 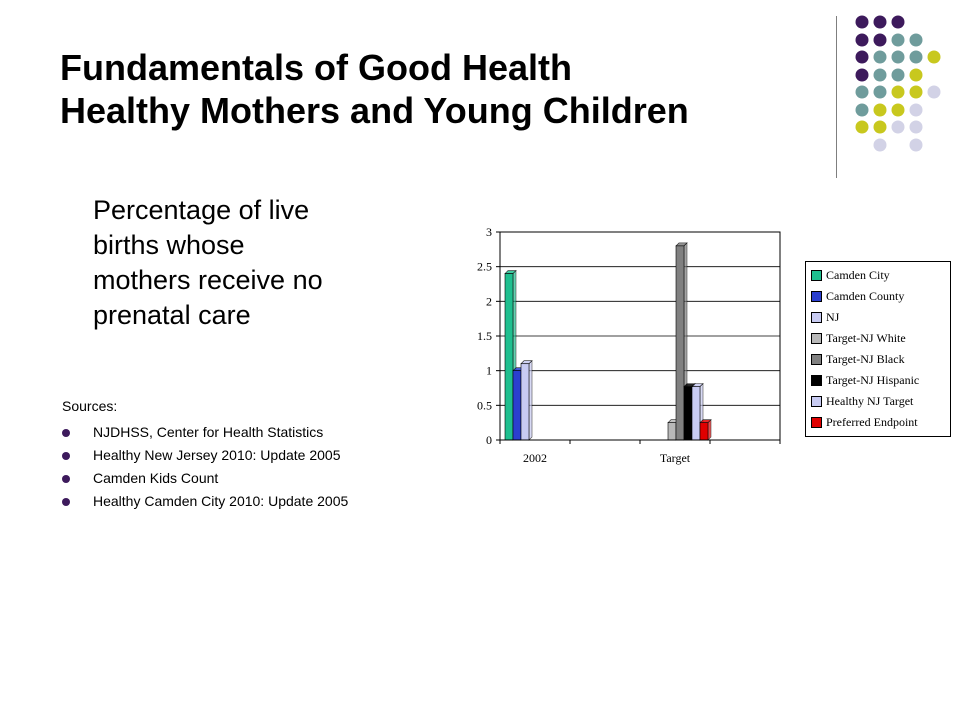 I want to click on source-item: Healthy Camden City 2010: Update 2005, so click(x=252, y=501).